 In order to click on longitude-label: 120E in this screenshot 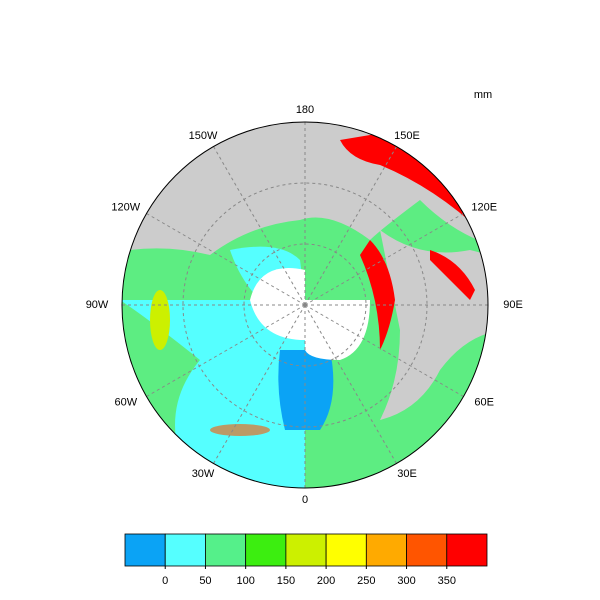, I will do `click(484, 207)`.